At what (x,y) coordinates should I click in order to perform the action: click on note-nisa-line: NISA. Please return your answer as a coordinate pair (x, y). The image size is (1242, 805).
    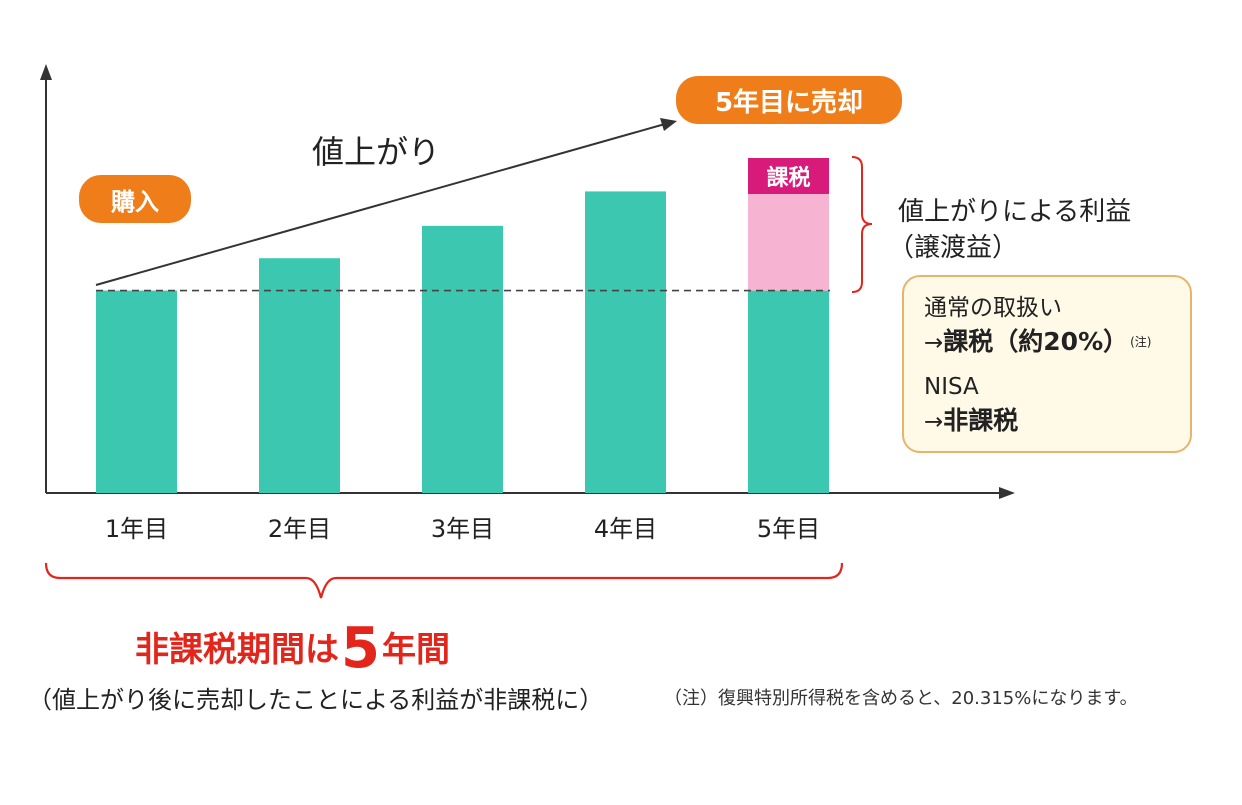
    Looking at the image, I should click on (951, 387).